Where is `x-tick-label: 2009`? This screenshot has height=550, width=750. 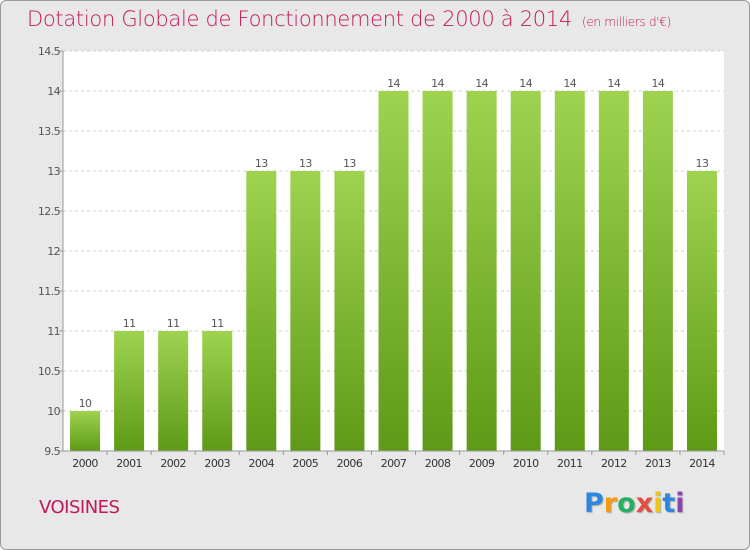
x-tick-label: 2009 is located at coordinates (482, 463).